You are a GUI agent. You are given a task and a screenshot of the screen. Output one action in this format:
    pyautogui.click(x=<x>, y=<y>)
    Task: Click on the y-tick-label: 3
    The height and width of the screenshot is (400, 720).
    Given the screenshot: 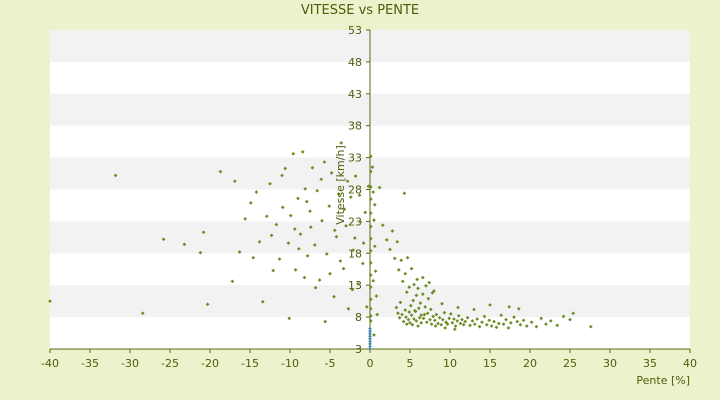 What is the action you would take?
    pyautogui.click(x=358, y=349)
    